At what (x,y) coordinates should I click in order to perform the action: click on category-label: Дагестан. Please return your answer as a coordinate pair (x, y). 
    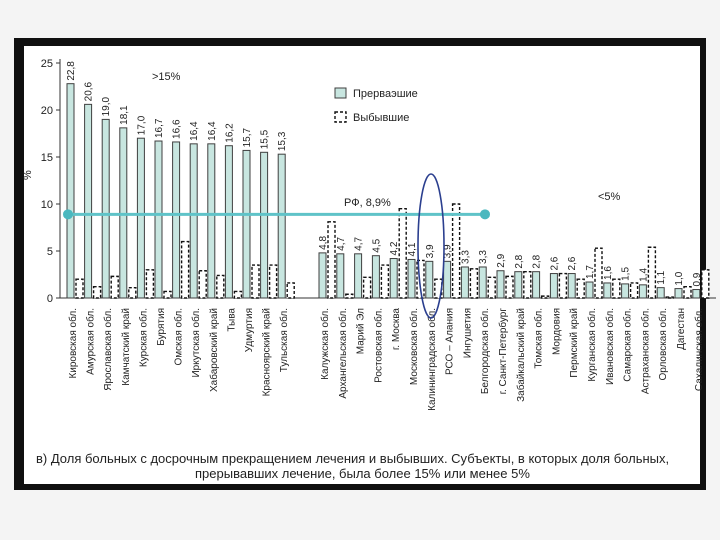
    Looking at the image, I should click on (681, 329).